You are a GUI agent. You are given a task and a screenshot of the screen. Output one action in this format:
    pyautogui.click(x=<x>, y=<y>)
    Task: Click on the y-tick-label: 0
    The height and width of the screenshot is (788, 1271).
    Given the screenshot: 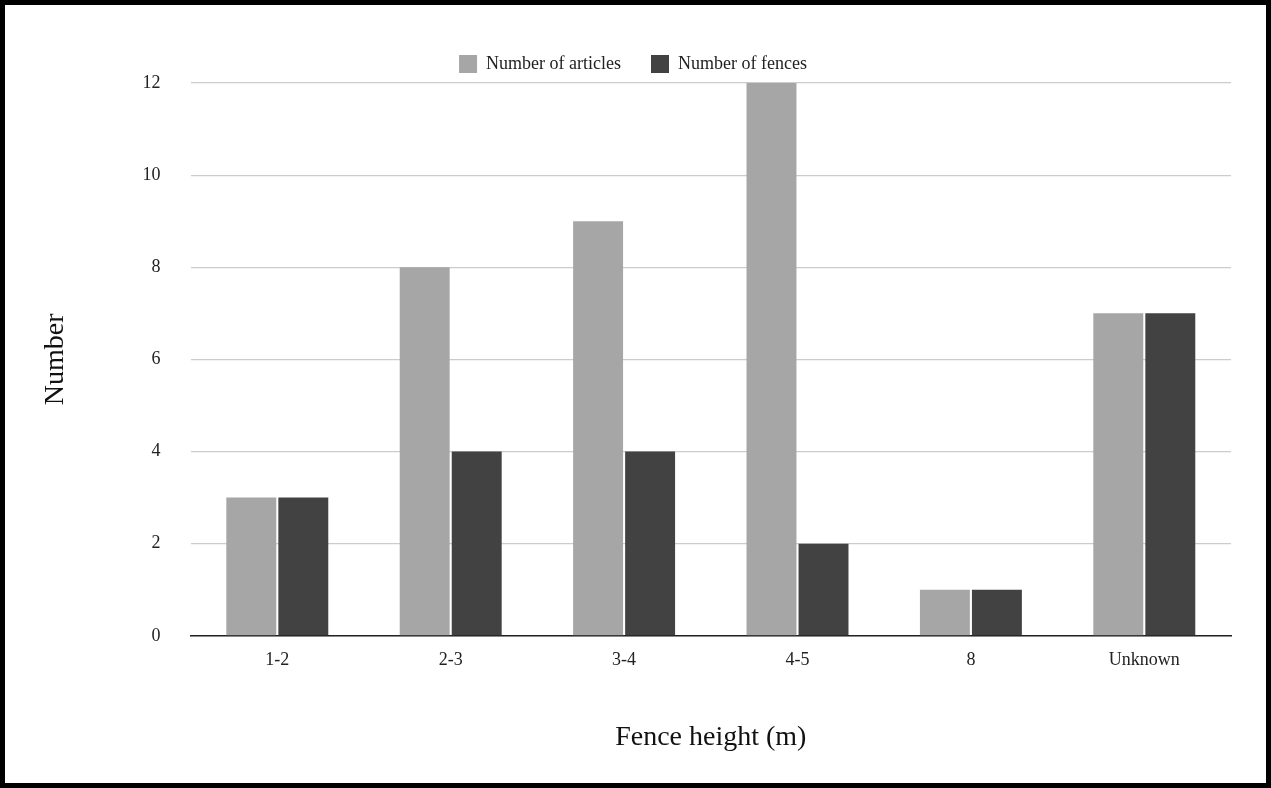 What is the action you would take?
    pyautogui.click(x=156, y=634)
    